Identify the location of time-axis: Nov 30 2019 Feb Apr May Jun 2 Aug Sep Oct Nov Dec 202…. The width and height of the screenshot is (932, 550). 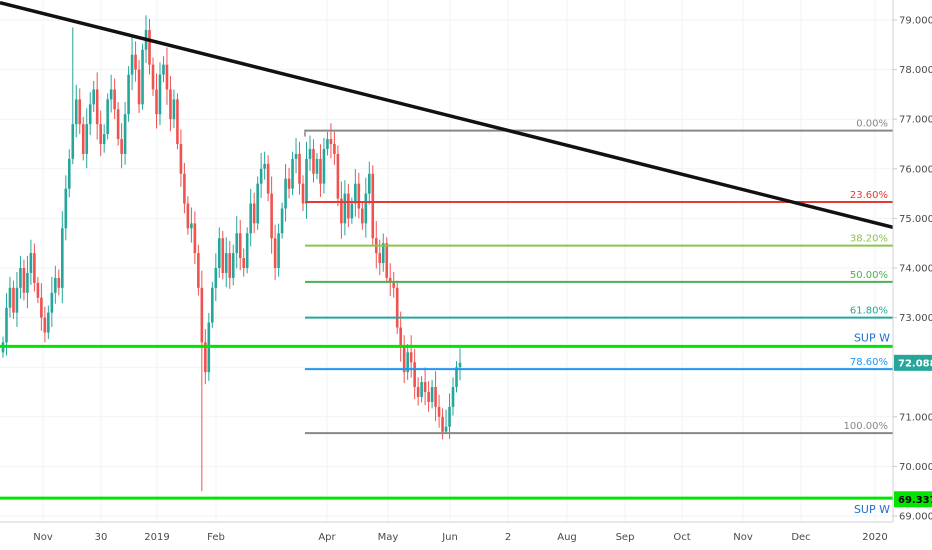
(460, 537).